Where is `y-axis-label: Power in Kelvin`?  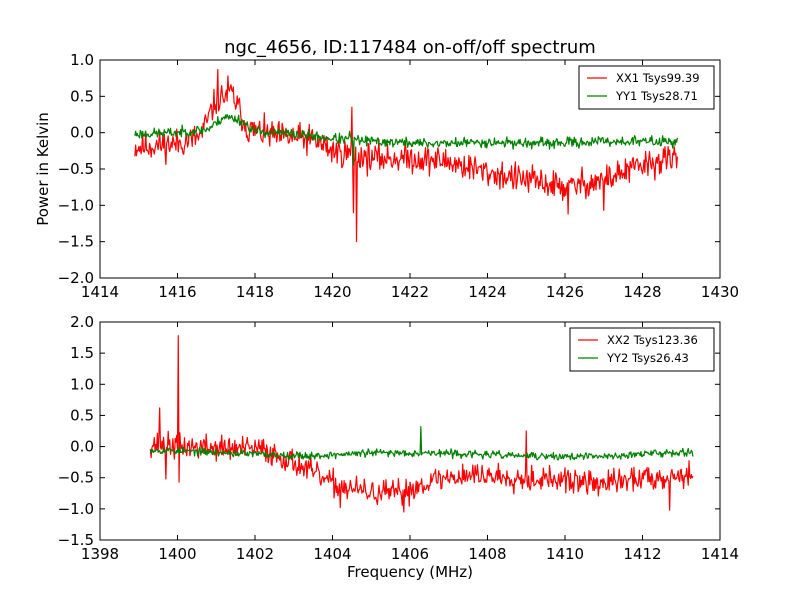
y-axis-label: Power in Kelvin is located at coordinates (43, 169).